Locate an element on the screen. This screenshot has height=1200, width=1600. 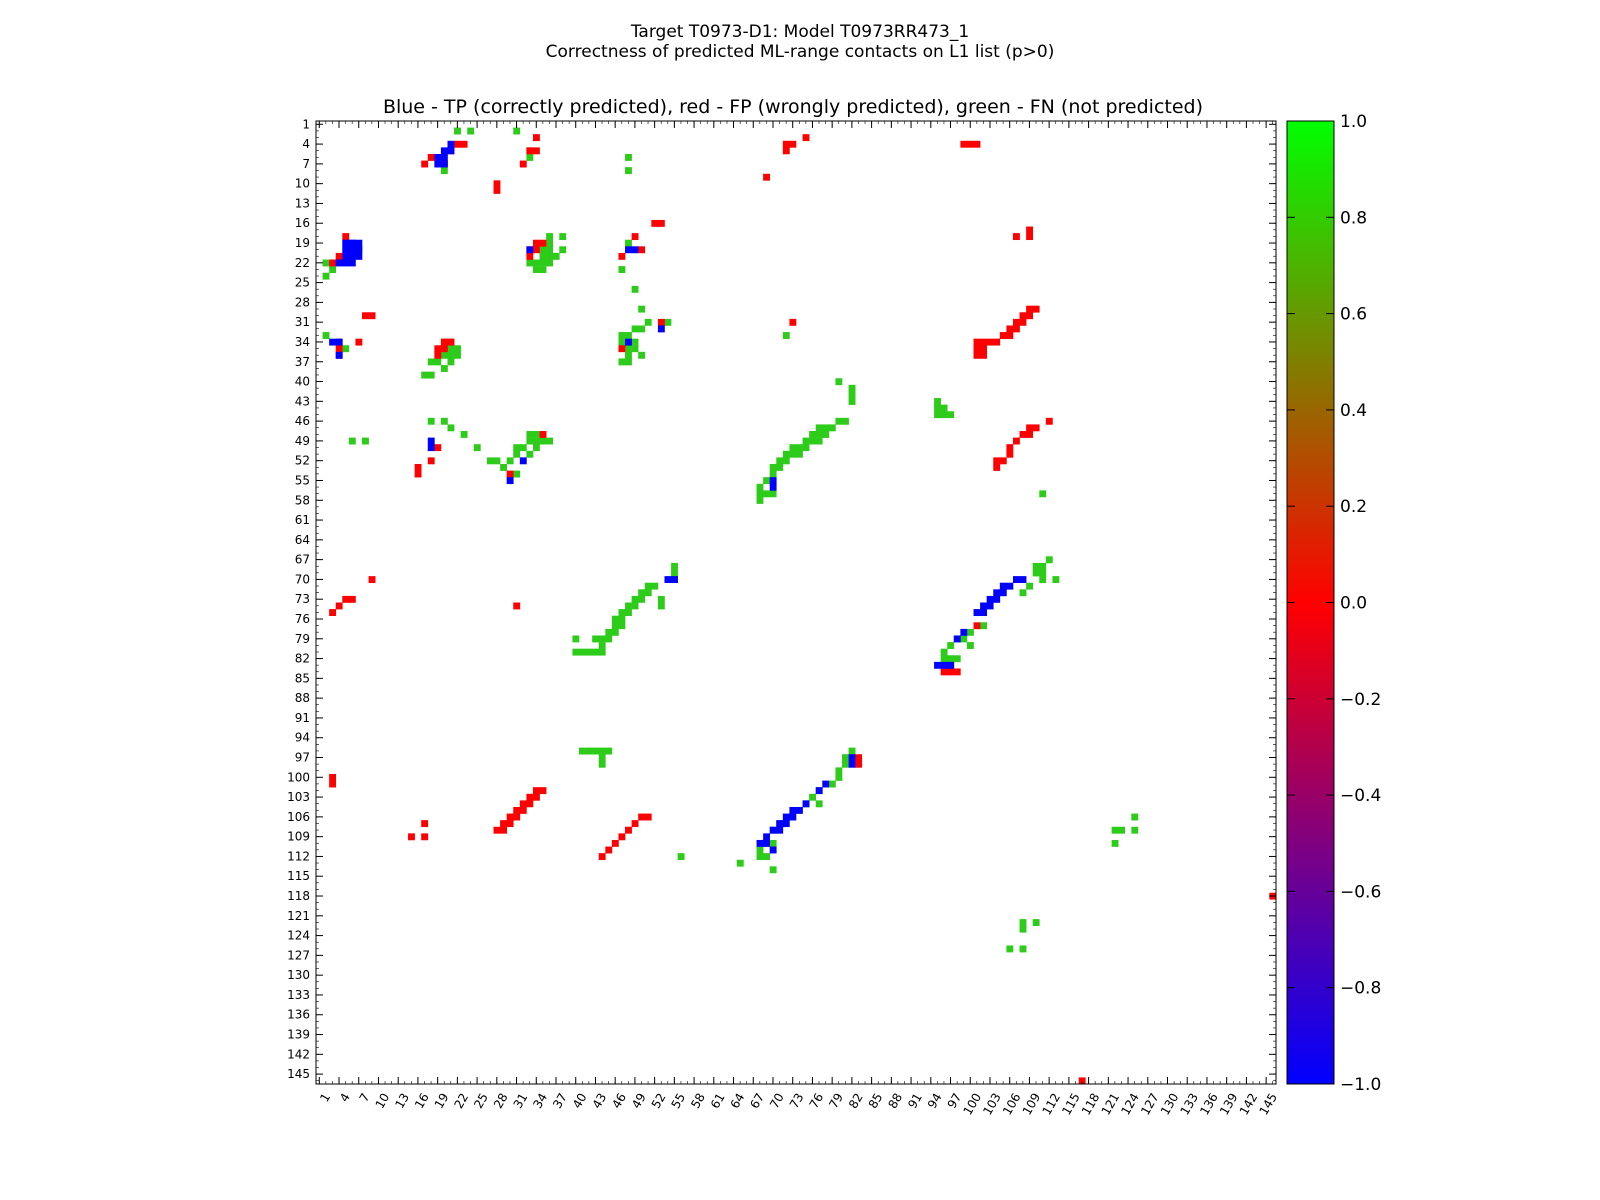
figure-suptitle-line-1: Target T0973-D1: Model T0973RR473_1 is located at coordinates (800, 32).